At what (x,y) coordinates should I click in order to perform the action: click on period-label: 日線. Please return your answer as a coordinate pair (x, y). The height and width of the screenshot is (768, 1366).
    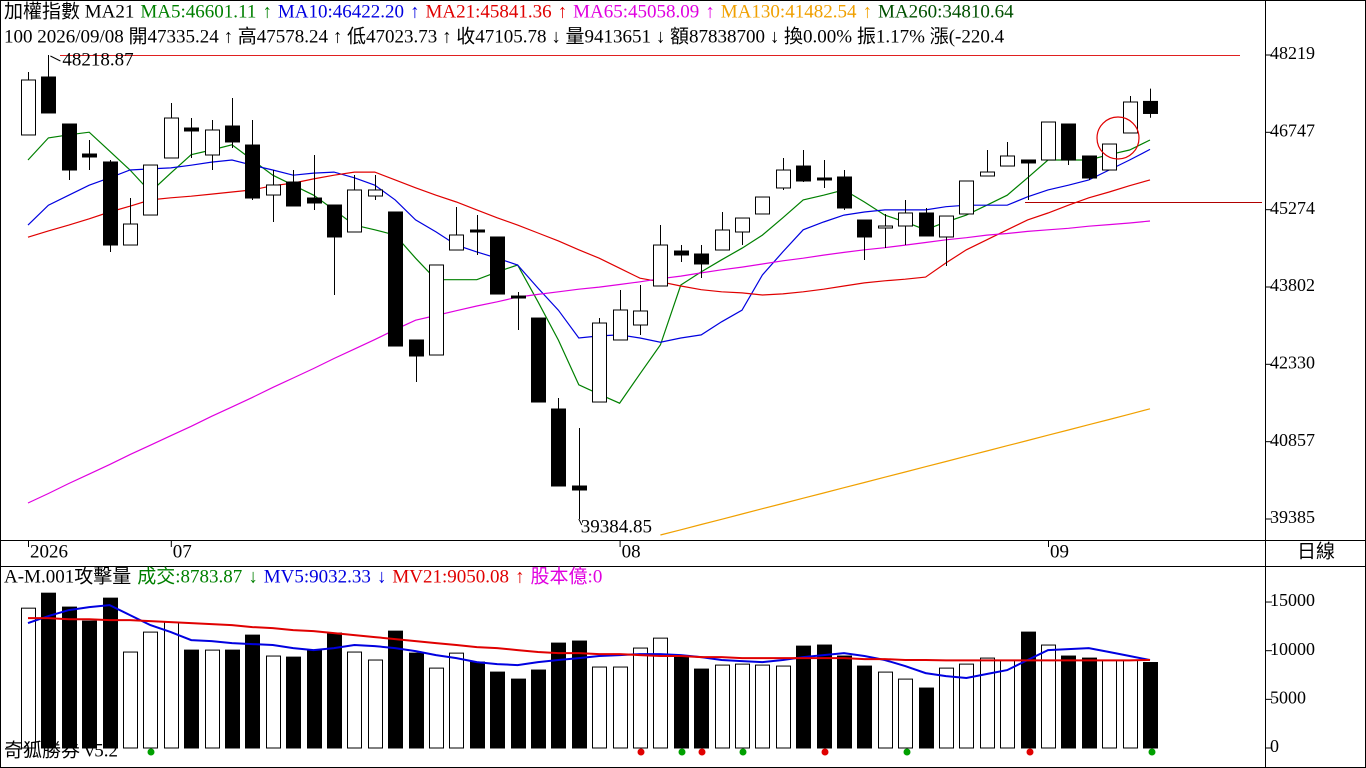
    Looking at the image, I should click on (1316, 551).